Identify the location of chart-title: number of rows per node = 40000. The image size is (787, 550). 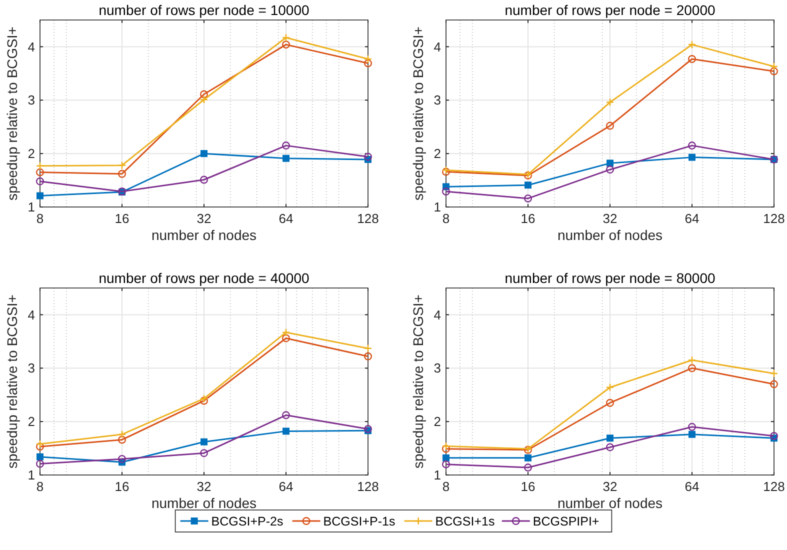
(204, 278).